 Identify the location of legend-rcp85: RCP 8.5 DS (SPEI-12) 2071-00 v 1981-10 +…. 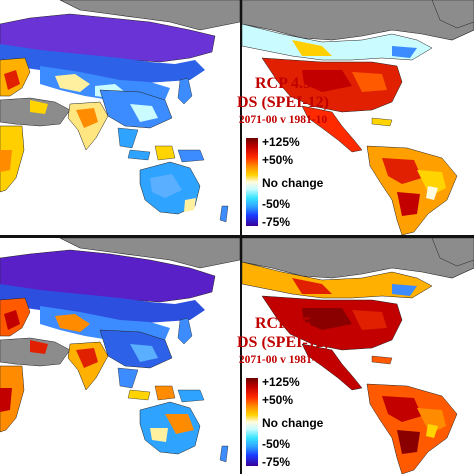
(283, 394).